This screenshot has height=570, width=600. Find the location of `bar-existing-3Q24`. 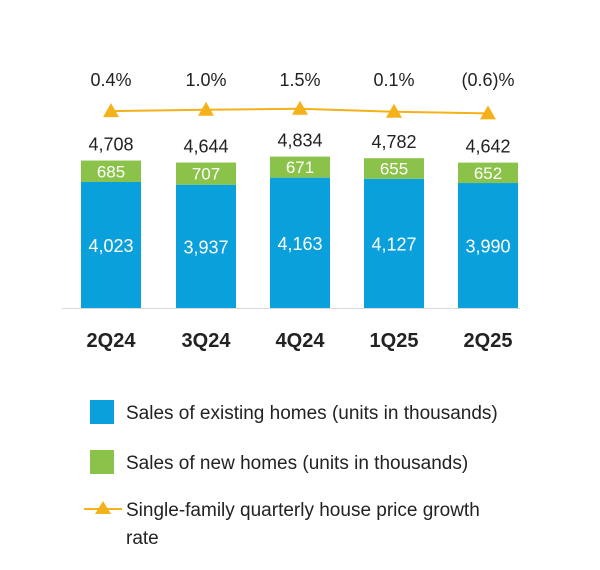

bar-existing-3Q24 is located at coordinates (206, 246).